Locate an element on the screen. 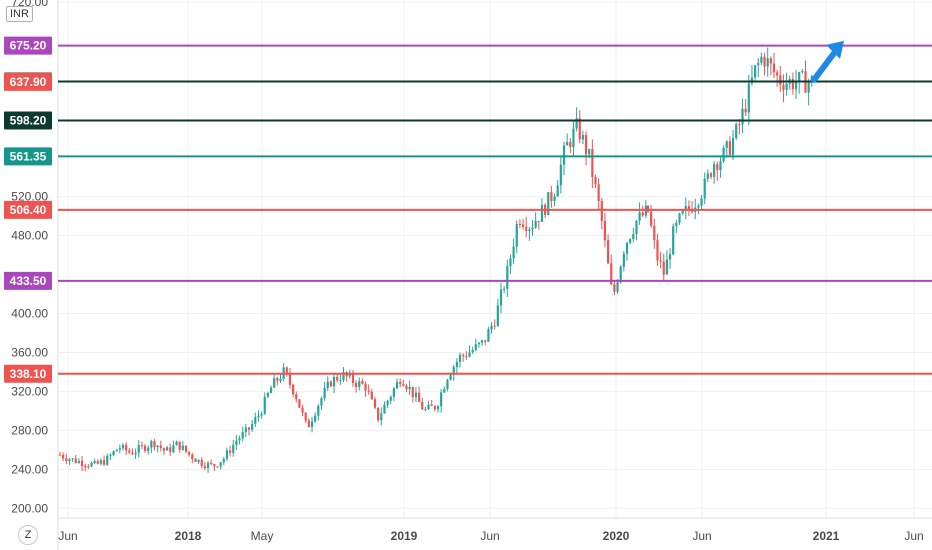 This screenshot has height=550, width=932. zoom-button: Z is located at coordinates (28, 535).